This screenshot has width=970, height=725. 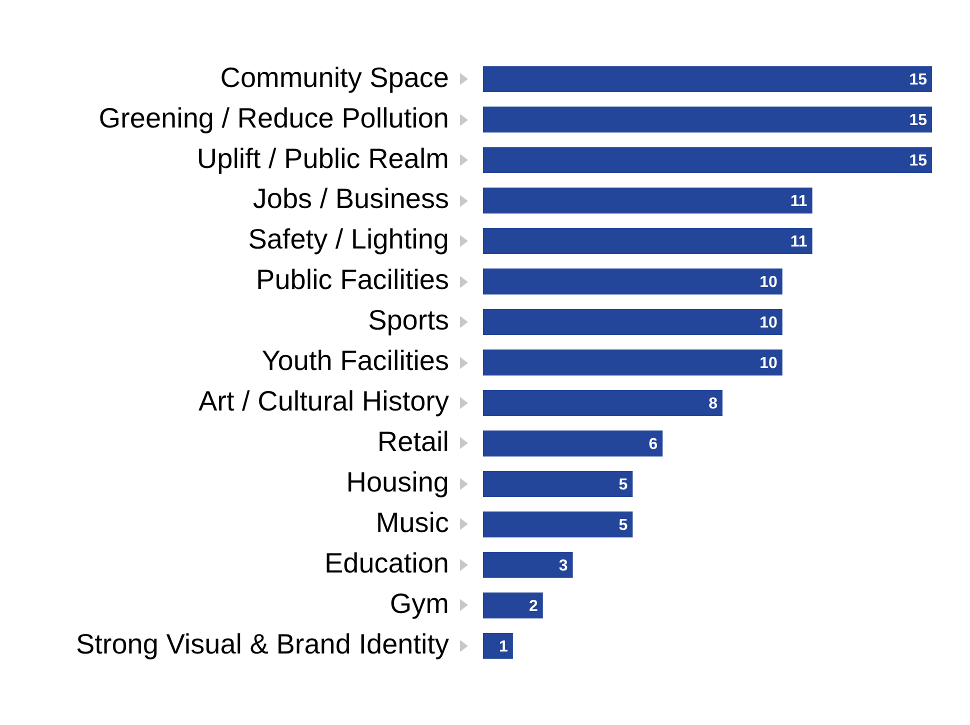 I want to click on y-tick-label: Youth Facilities, so click(x=355, y=360).